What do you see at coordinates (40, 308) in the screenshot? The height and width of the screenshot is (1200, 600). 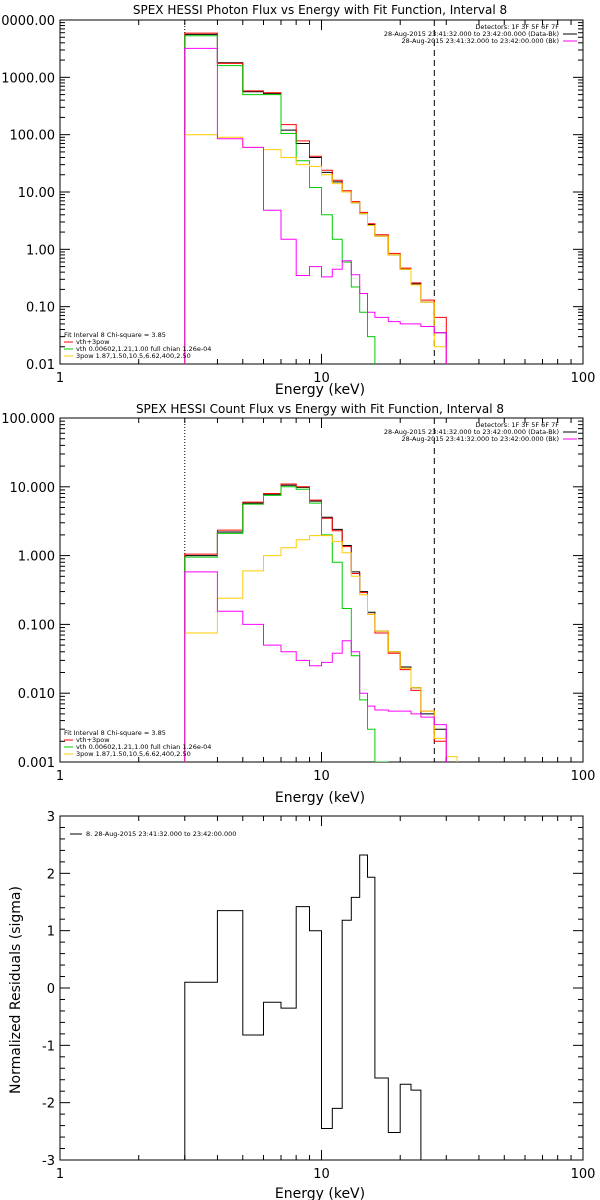 I see `y-tick-label: 0.10` at bounding box center [40, 308].